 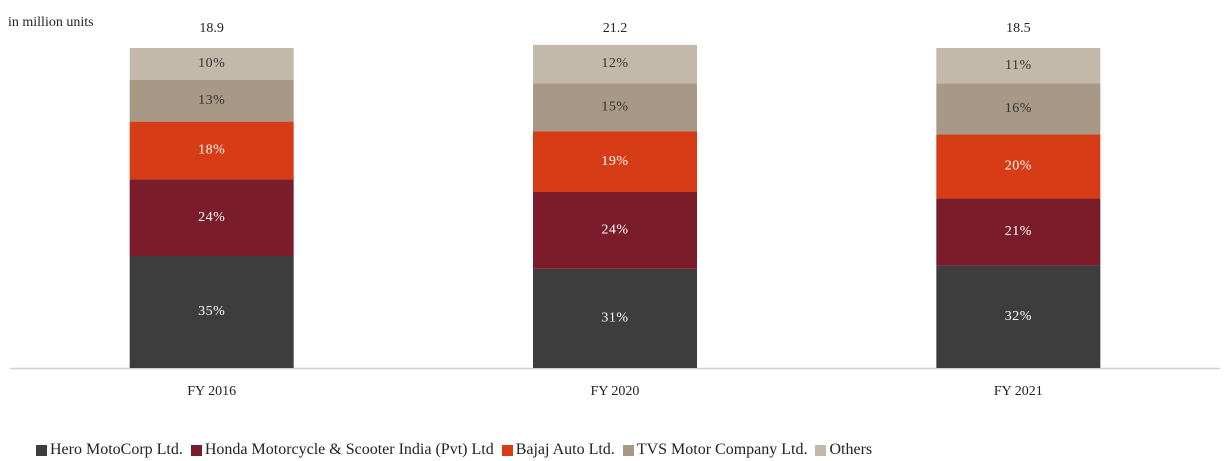 I want to click on value-label: 20%, so click(x=1018, y=166).